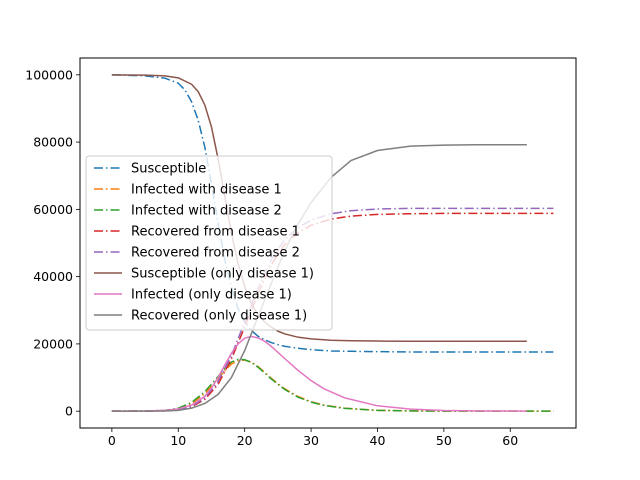 Image resolution: width=640 pixels, height=480 pixels. Describe the element at coordinates (178, 440) in the screenshot. I see `x-tick-label: 10` at that location.